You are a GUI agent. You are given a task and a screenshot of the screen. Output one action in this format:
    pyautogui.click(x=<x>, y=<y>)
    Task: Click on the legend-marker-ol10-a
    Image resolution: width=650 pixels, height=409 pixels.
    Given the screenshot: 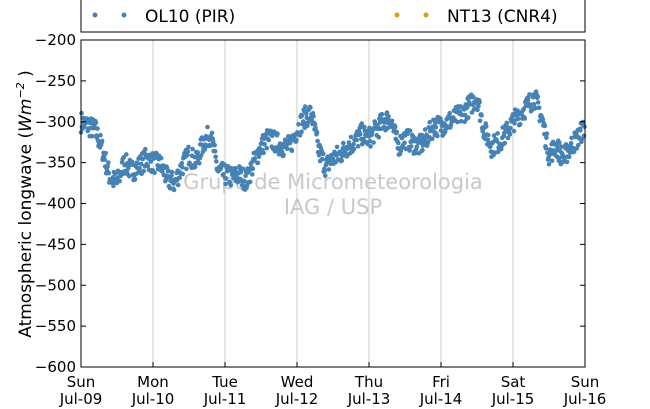 What is the action you would take?
    pyautogui.click(x=95, y=15)
    